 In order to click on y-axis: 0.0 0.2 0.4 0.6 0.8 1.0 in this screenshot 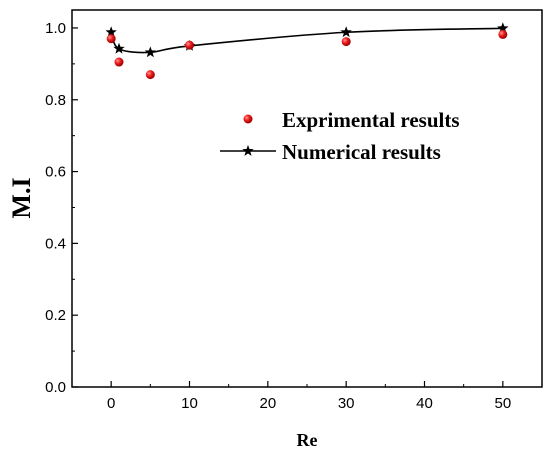, I will do `click(61, 208)`.